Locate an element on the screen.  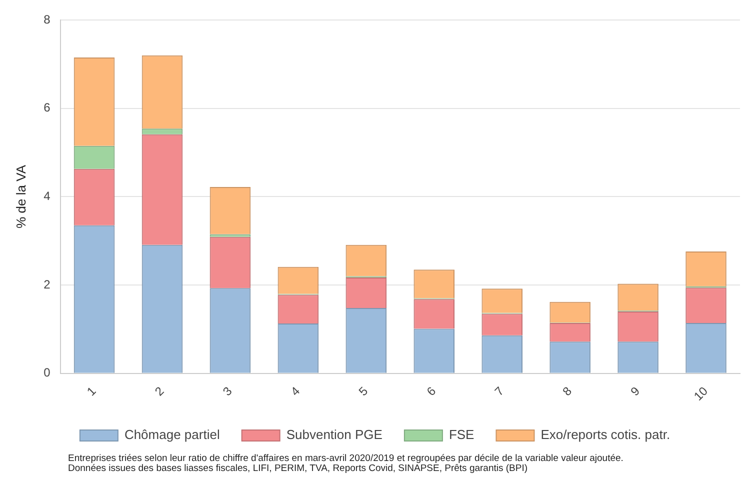
y-tick-label: 8 is located at coordinates (47, 19).